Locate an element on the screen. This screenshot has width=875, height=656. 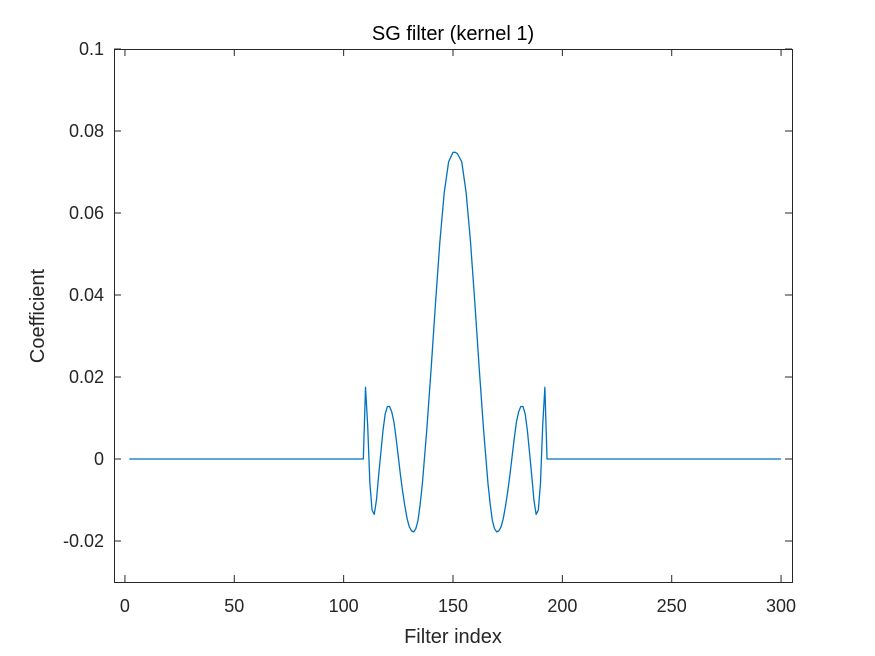
x-tick-label: 0 is located at coordinates (125, 606).